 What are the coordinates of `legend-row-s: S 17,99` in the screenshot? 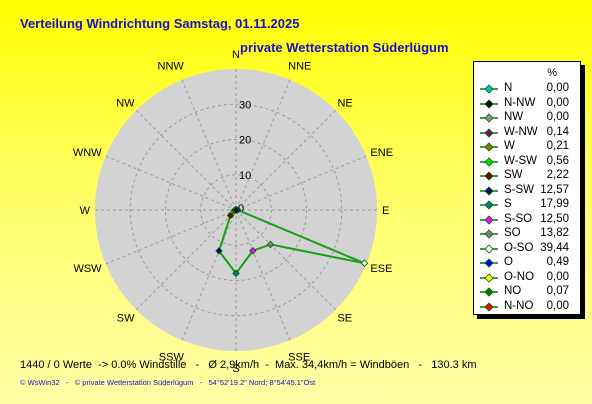 It's located at (527, 205).